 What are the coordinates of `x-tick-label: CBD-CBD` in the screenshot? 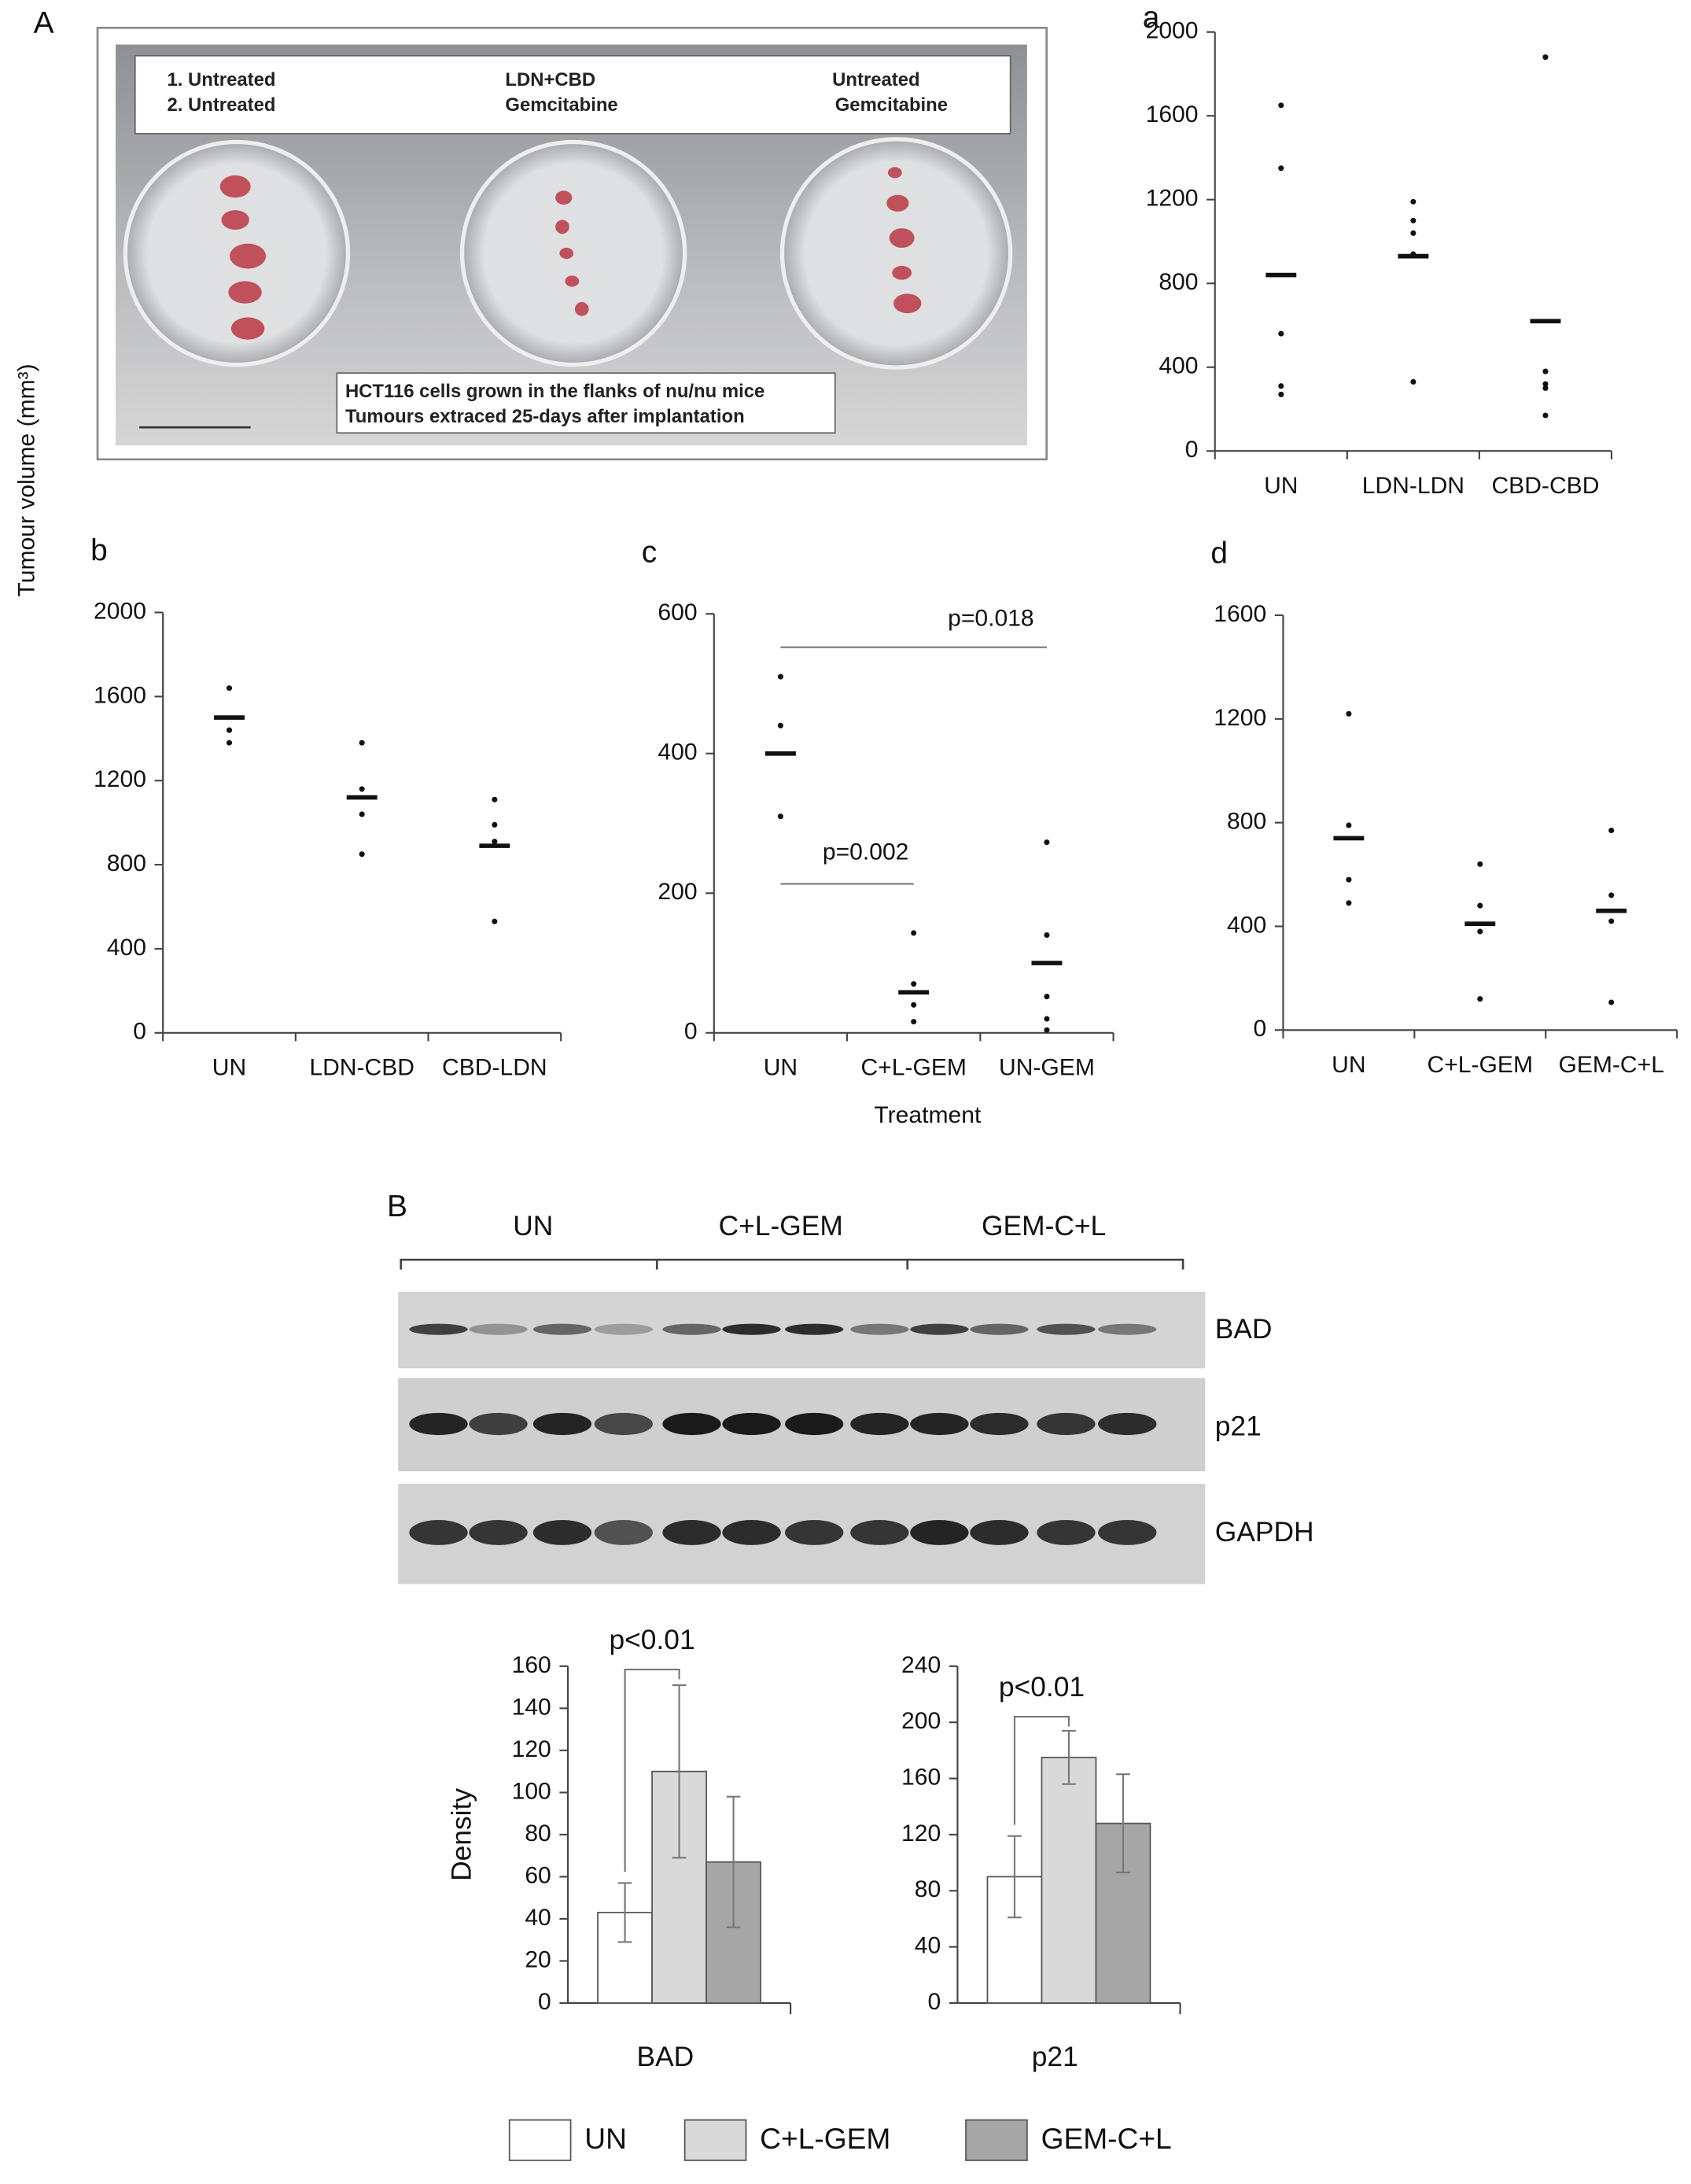 It's located at (1545, 486).